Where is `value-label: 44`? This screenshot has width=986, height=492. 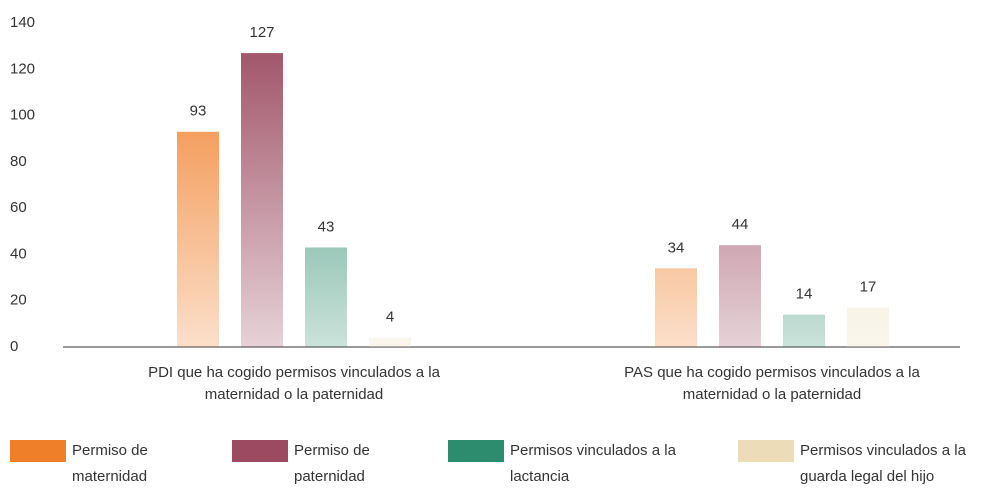
value-label: 44 is located at coordinates (740, 224).